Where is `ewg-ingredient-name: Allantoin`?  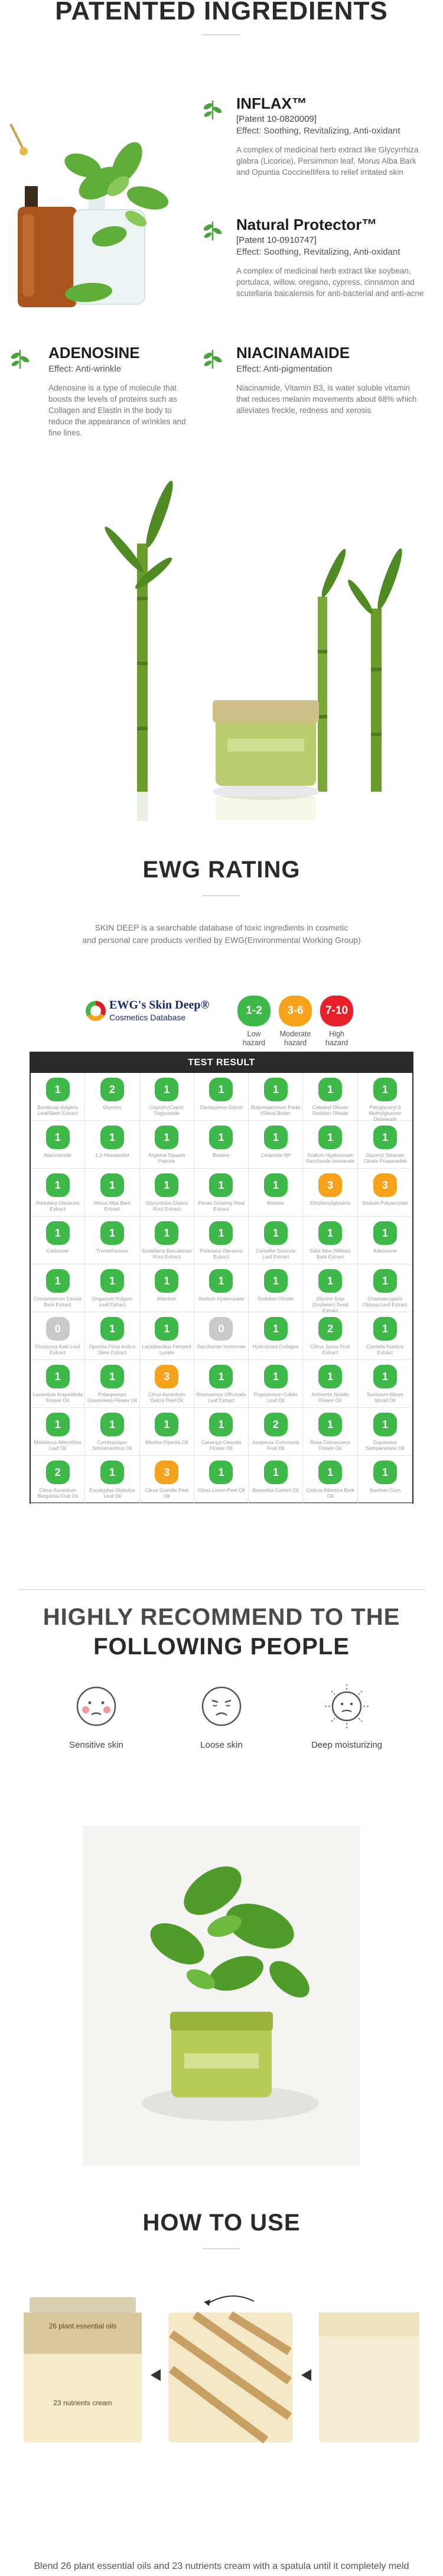
ewg-ingredient-name: Allantoin is located at coordinates (167, 1299).